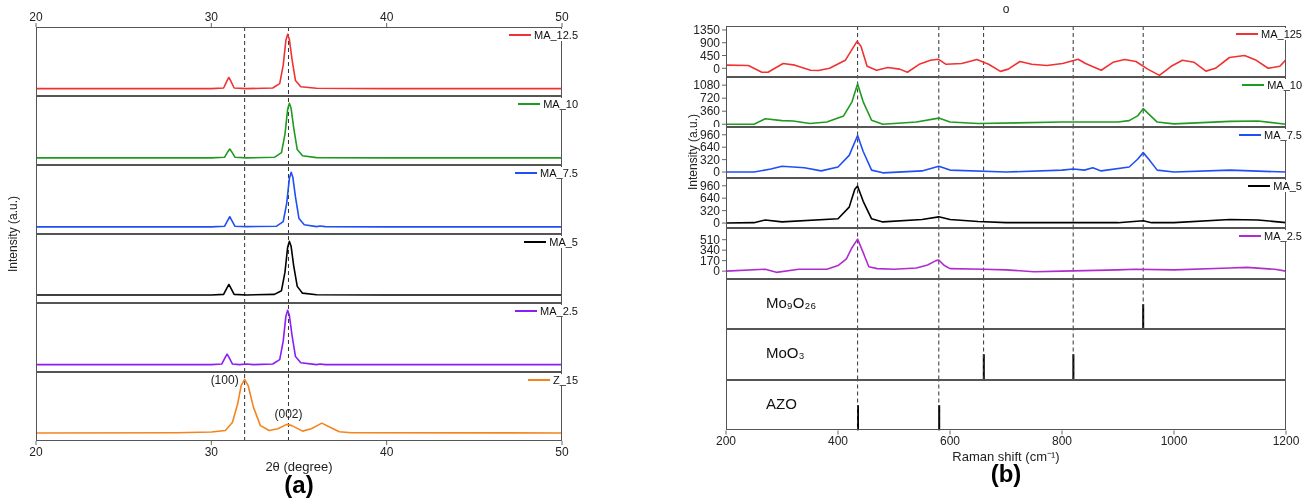 This screenshot has width=1307, height=504. What do you see at coordinates (1006, 9) in the screenshot?
I see `chart-title: o` at bounding box center [1006, 9].